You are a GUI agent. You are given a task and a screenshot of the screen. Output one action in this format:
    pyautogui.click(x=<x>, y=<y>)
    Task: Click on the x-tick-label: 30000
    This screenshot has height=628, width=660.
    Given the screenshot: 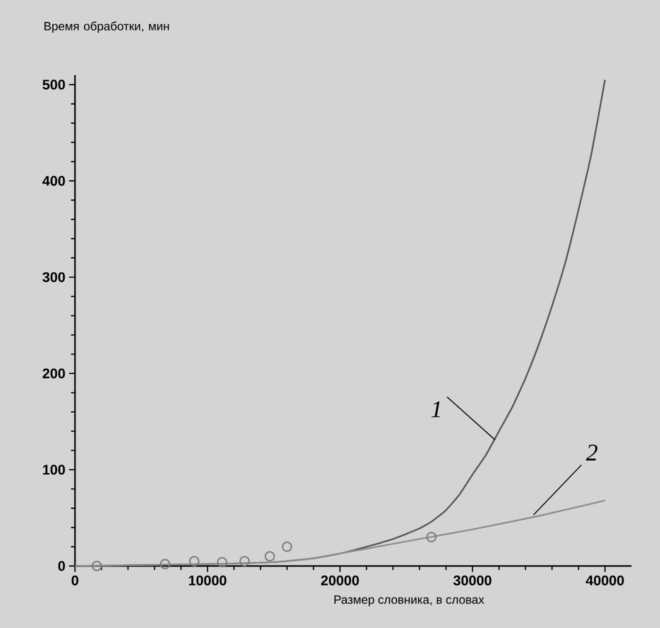 What is the action you would take?
    pyautogui.click(x=472, y=580)
    